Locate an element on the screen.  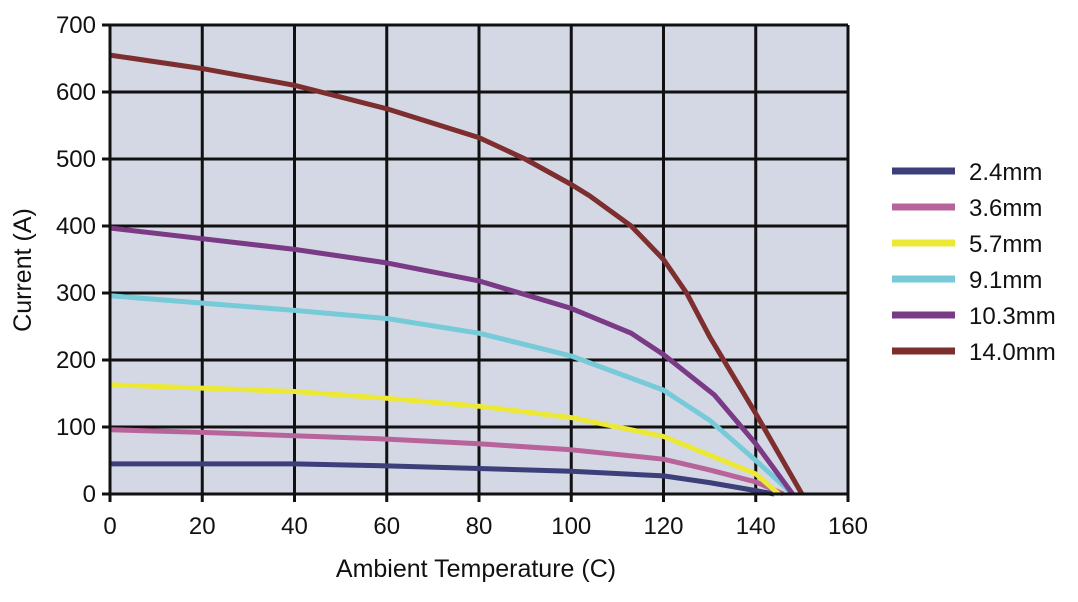
series-line-5.7mm is located at coordinates (445, 439).